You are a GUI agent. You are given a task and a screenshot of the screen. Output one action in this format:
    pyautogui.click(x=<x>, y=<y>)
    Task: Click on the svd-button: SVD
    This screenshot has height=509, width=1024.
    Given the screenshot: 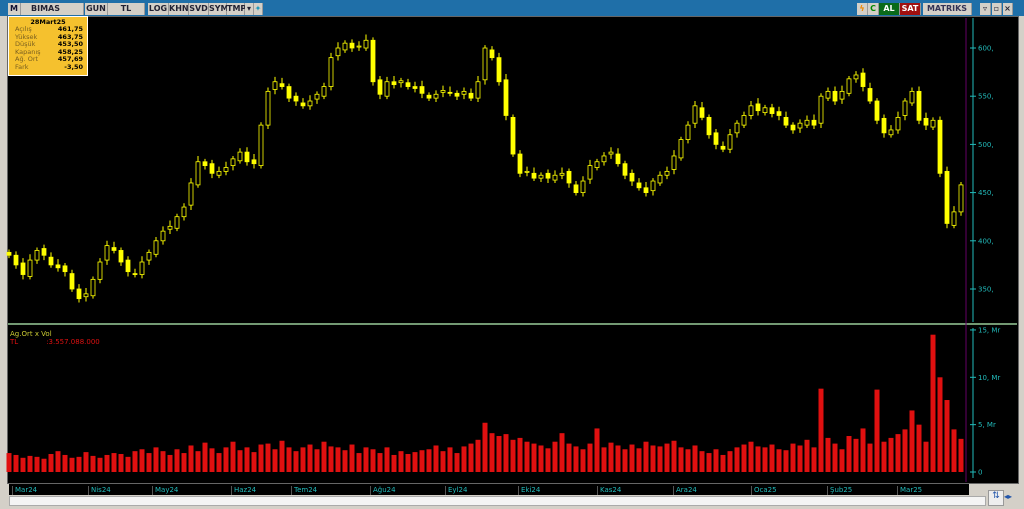 What is the action you would take?
    pyautogui.click(x=199, y=9)
    